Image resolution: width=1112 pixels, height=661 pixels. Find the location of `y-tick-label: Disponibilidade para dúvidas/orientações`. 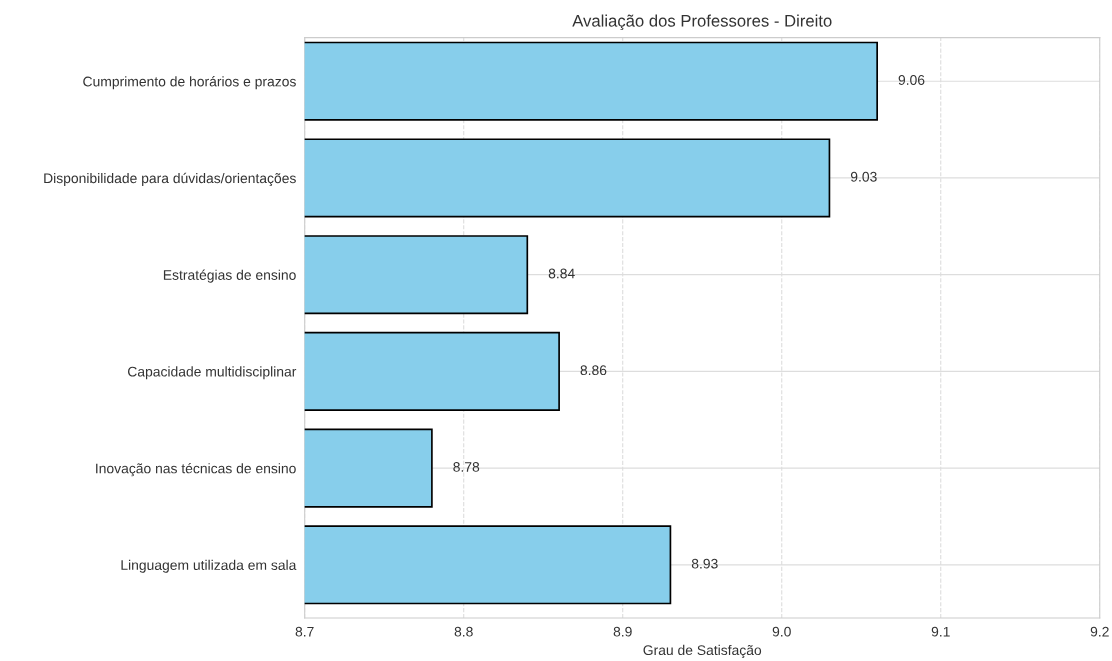

y-tick-label: Disponibilidade para dúvidas/orientações is located at coordinates (170, 179).